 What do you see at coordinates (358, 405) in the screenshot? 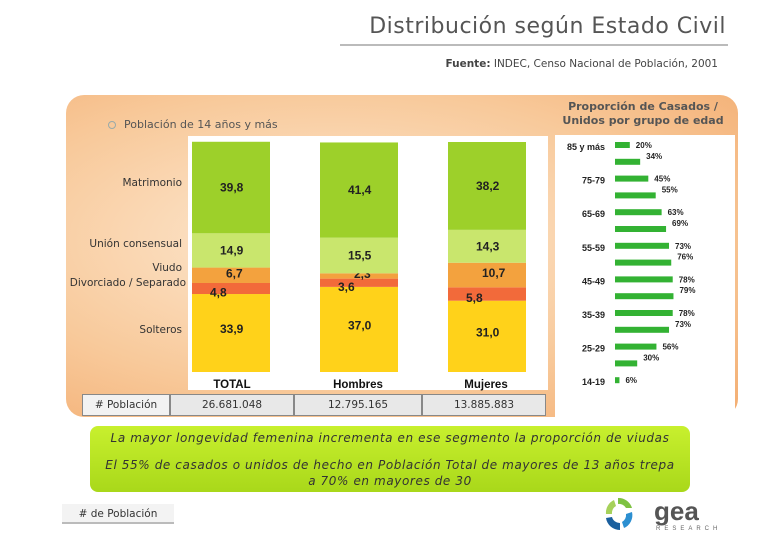
I see `table-cell-hombres: 12.795.165` at bounding box center [358, 405].